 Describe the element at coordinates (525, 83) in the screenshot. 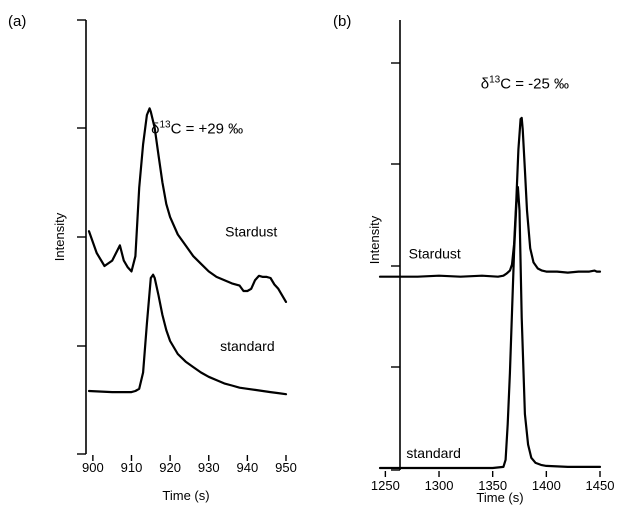

I see `delta-annotation: δ13C = -25 ‰` at that location.